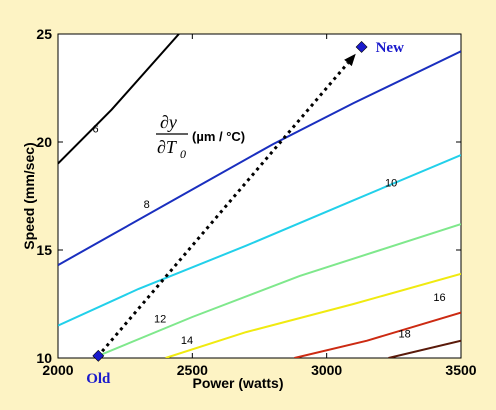 The image size is (496, 410). What do you see at coordinates (98, 355) in the screenshot?
I see `marker-old` at bounding box center [98, 355].